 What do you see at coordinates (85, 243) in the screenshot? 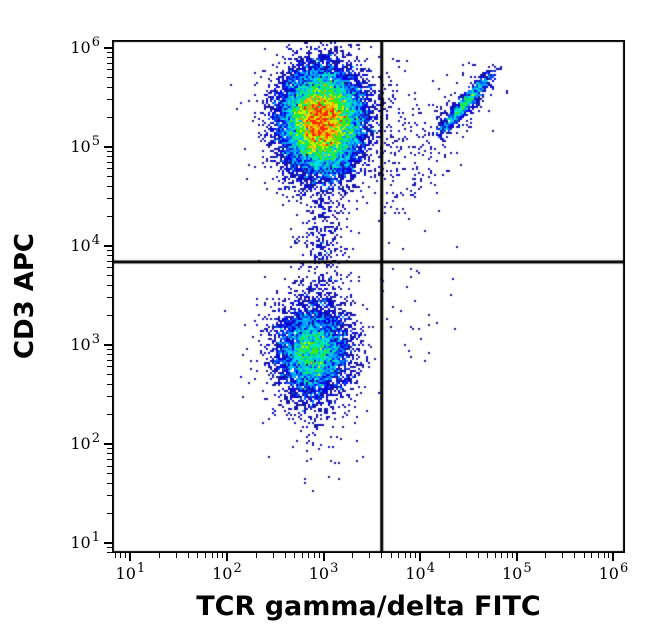
I see `y-tick-label: 10⁴` at bounding box center [85, 243].